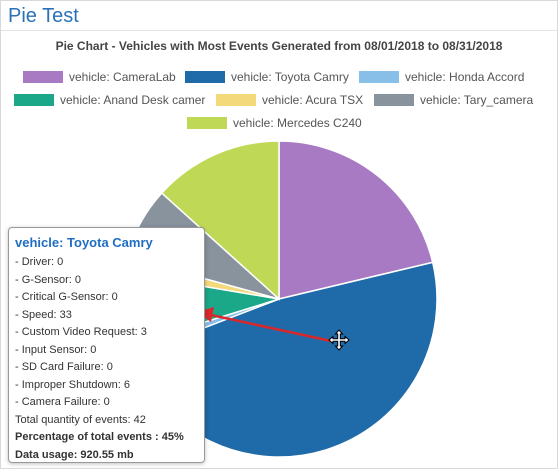  What do you see at coordinates (313, 100) in the screenshot?
I see `legend-label: vehicle: Acura TSX` at bounding box center [313, 100].